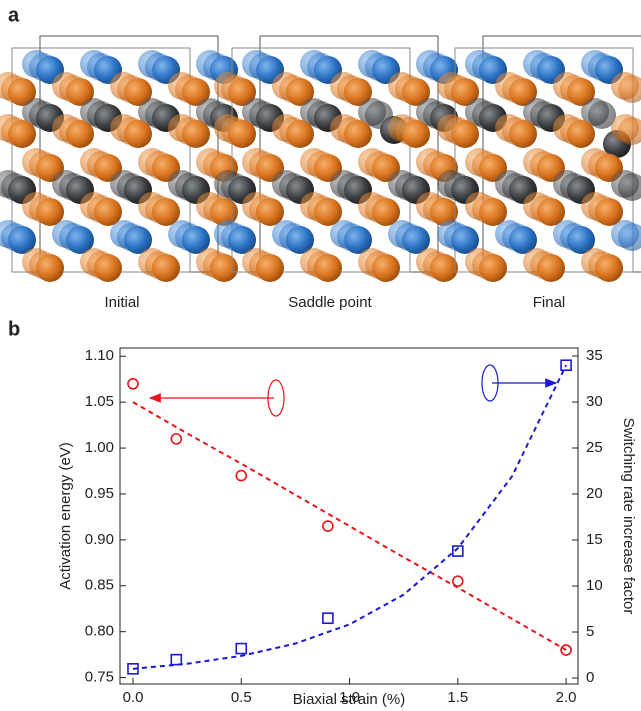 The height and width of the screenshot is (711, 641). I want to click on caption: Saddle point, so click(330, 302).